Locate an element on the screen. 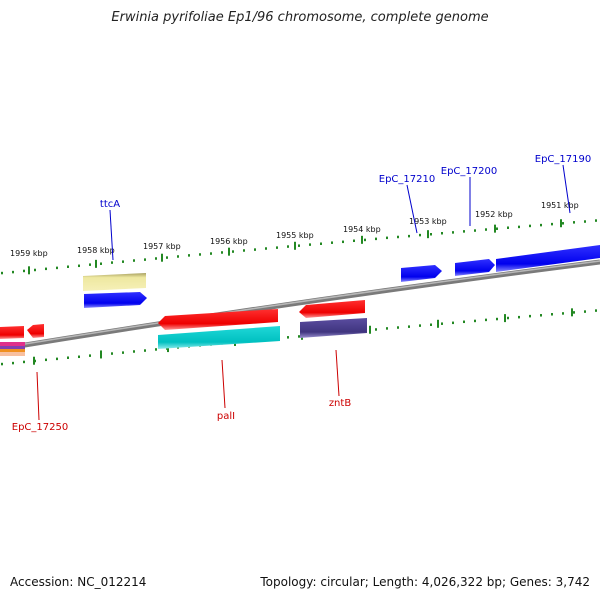  kbp-label: 1952 kbp is located at coordinates (494, 214).